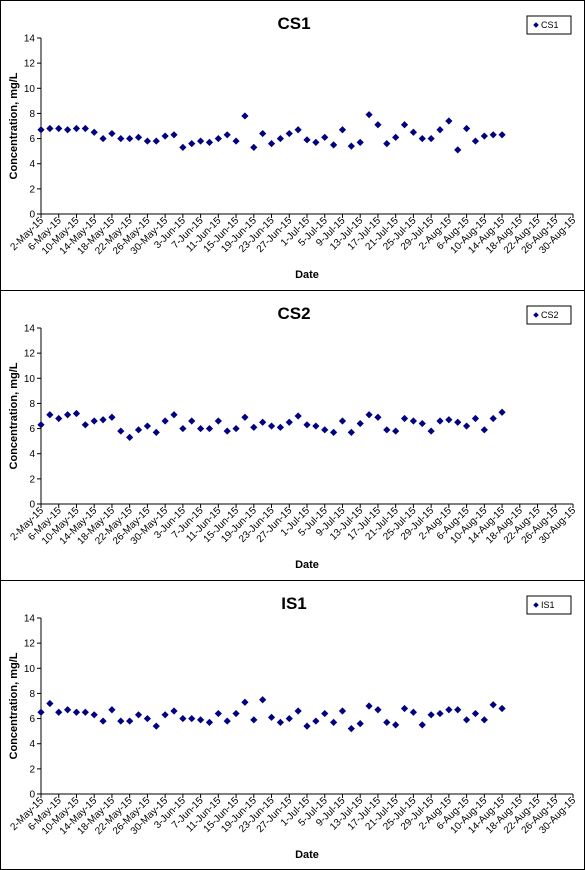 The image size is (585, 870). What do you see at coordinates (307, 275) in the screenshot?
I see `x-axis-title: Date` at bounding box center [307, 275].